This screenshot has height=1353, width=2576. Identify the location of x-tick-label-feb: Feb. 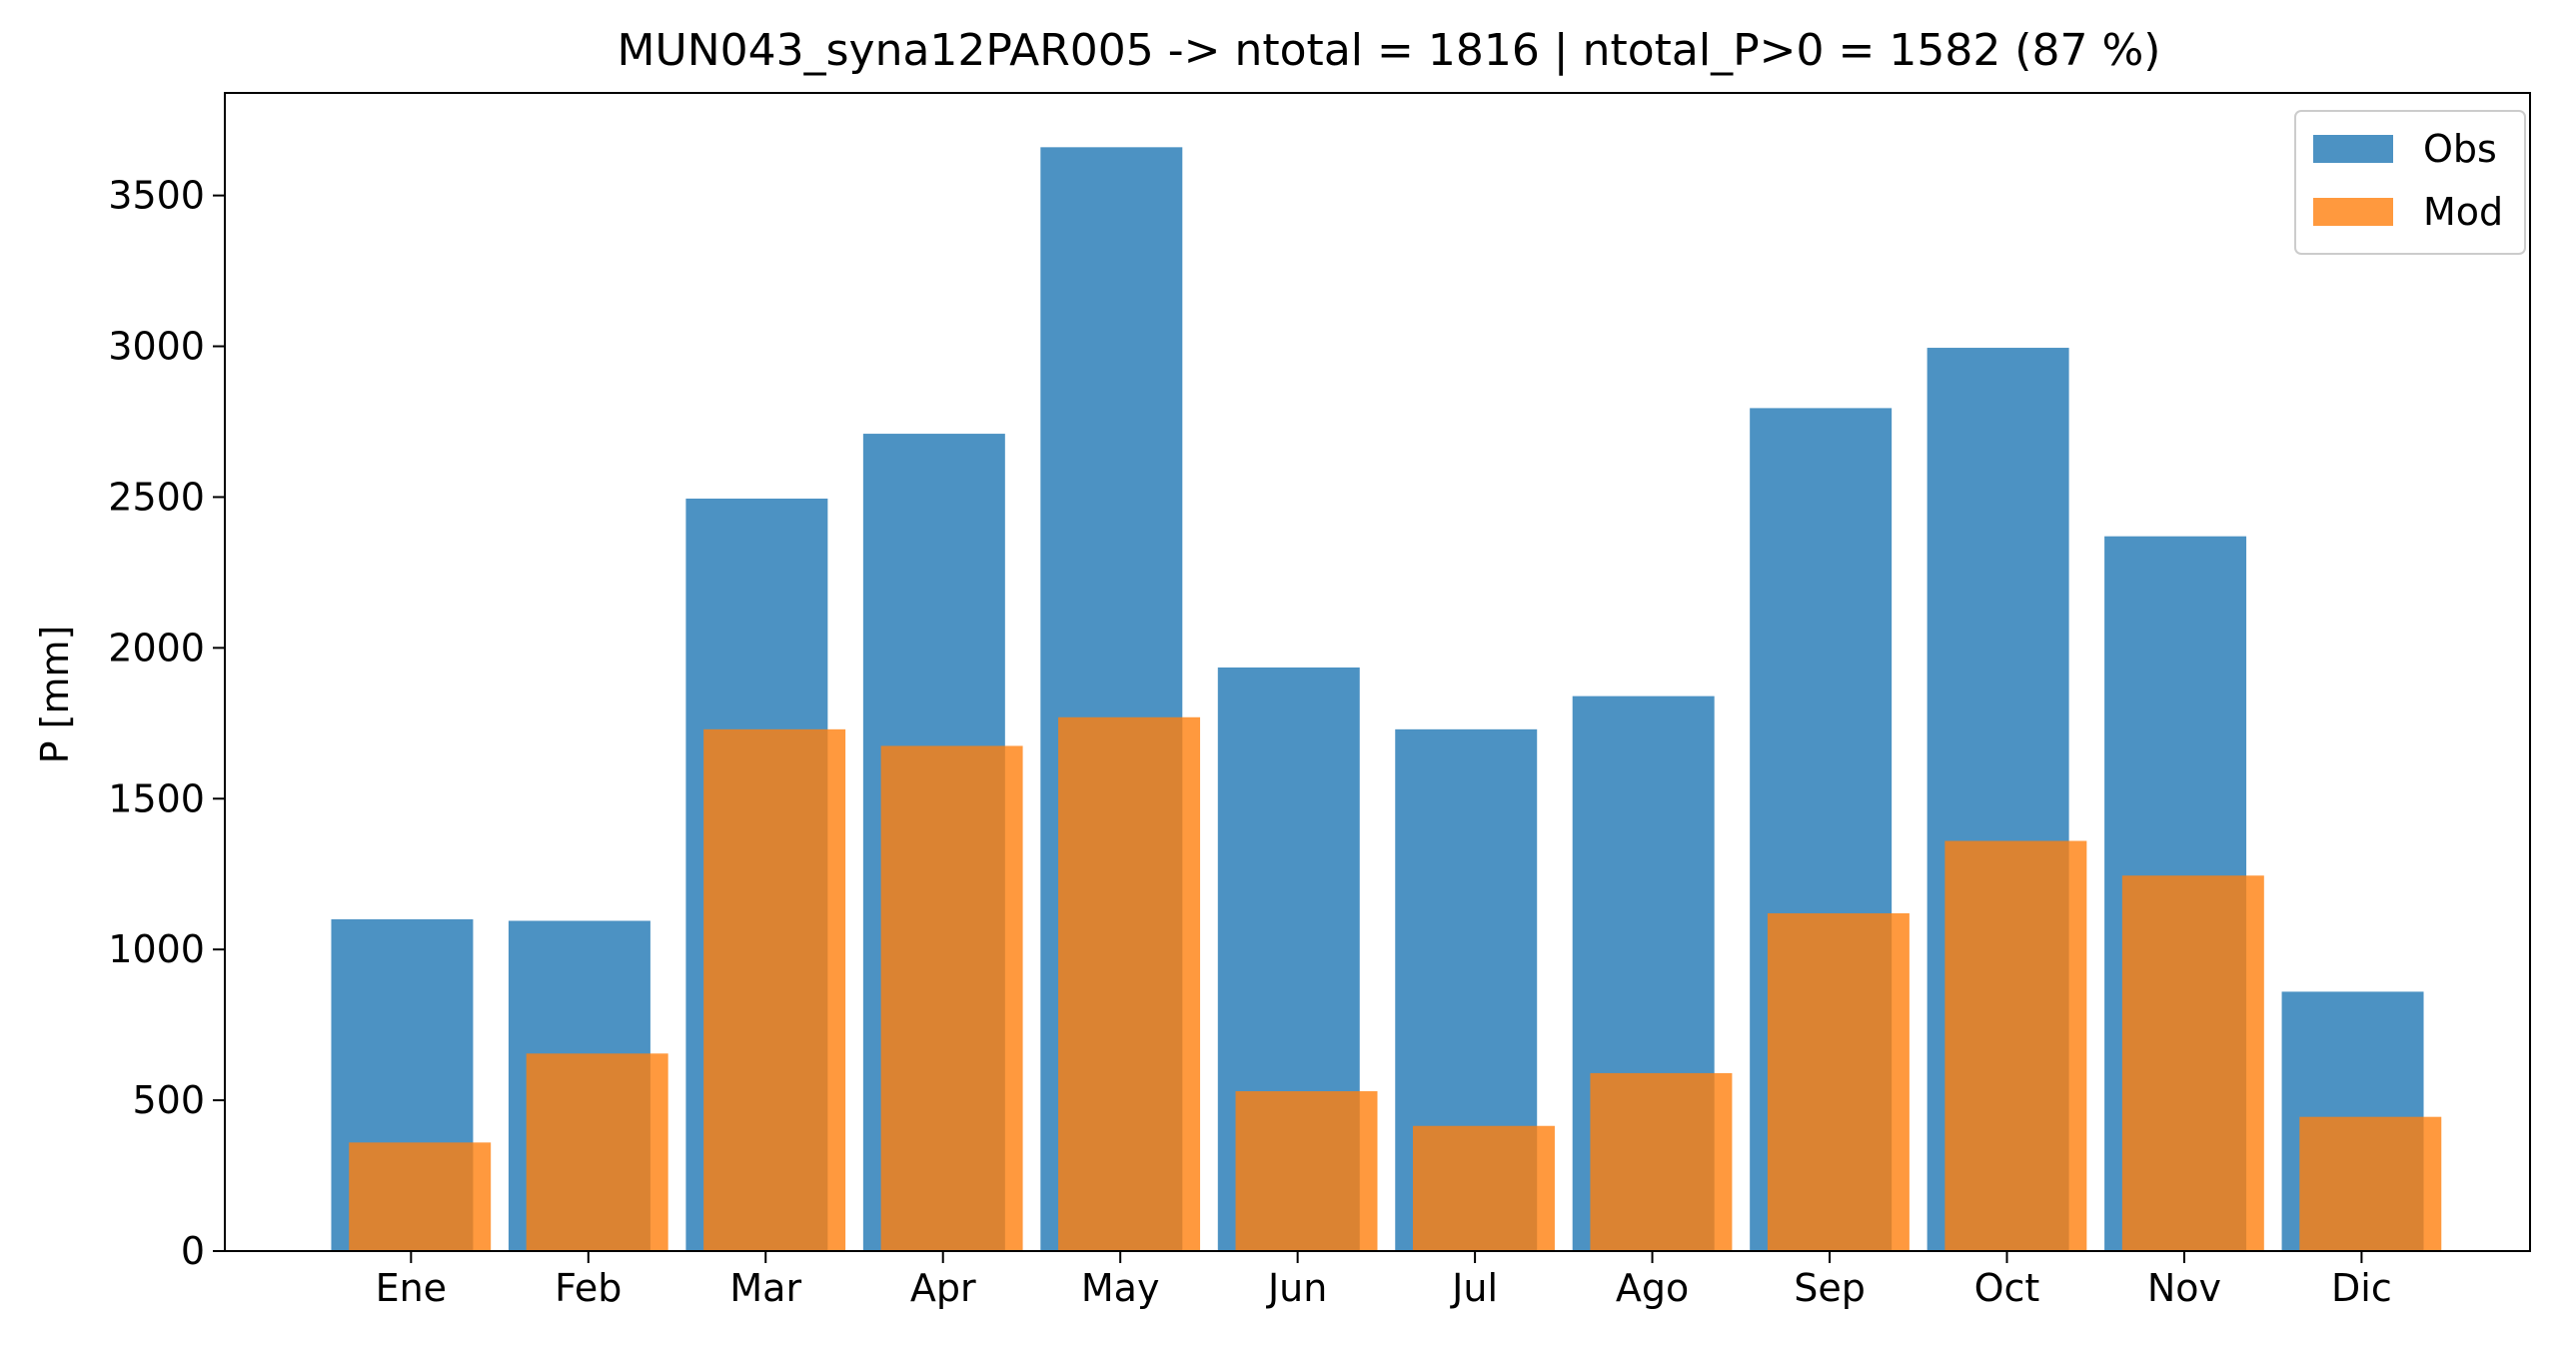
(588, 1288).